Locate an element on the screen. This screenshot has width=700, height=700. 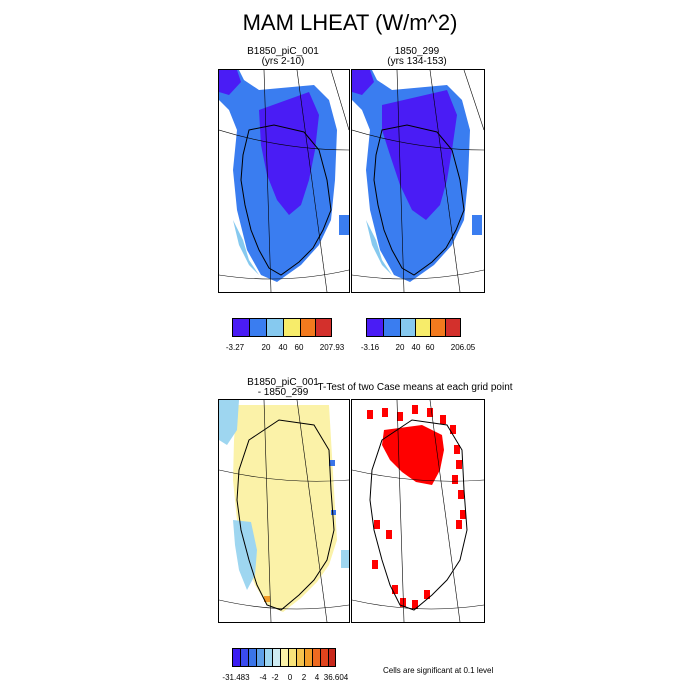
colorbar-tick-label: 20 is located at coordinates (266, 347).